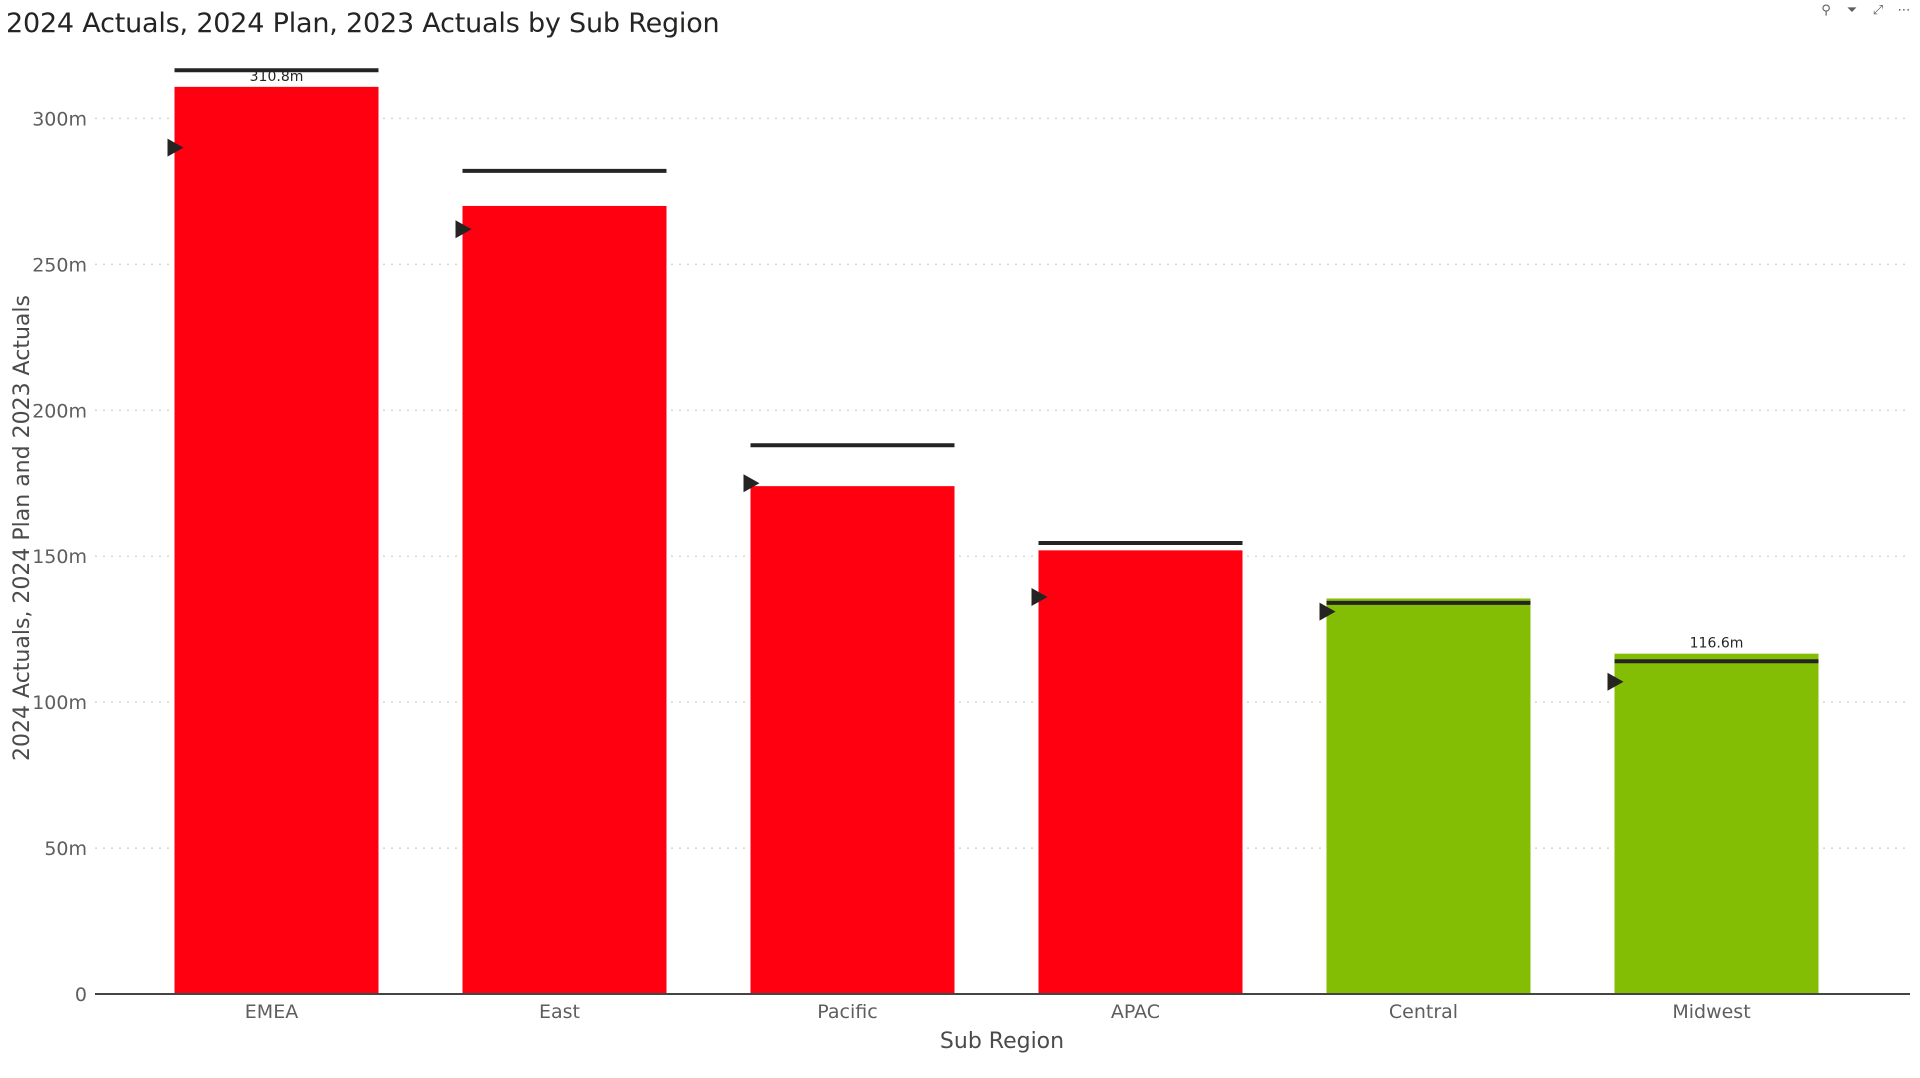  Describe the element at coordinates (1717, 644) in the screenshot. I see `data-label: 116.6m` at that location.